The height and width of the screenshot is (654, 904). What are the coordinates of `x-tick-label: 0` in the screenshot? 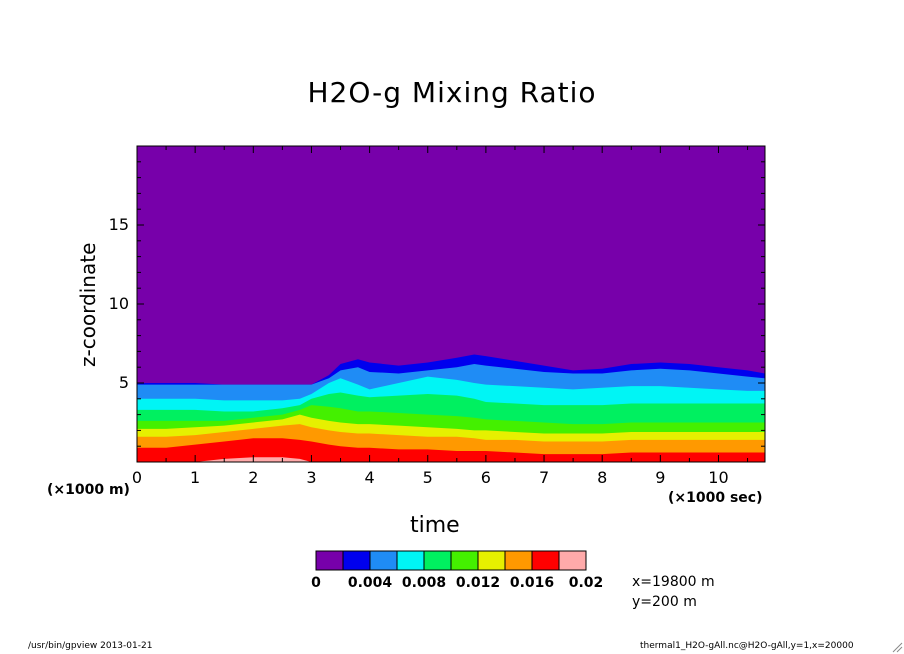 It's located at (137, 477).